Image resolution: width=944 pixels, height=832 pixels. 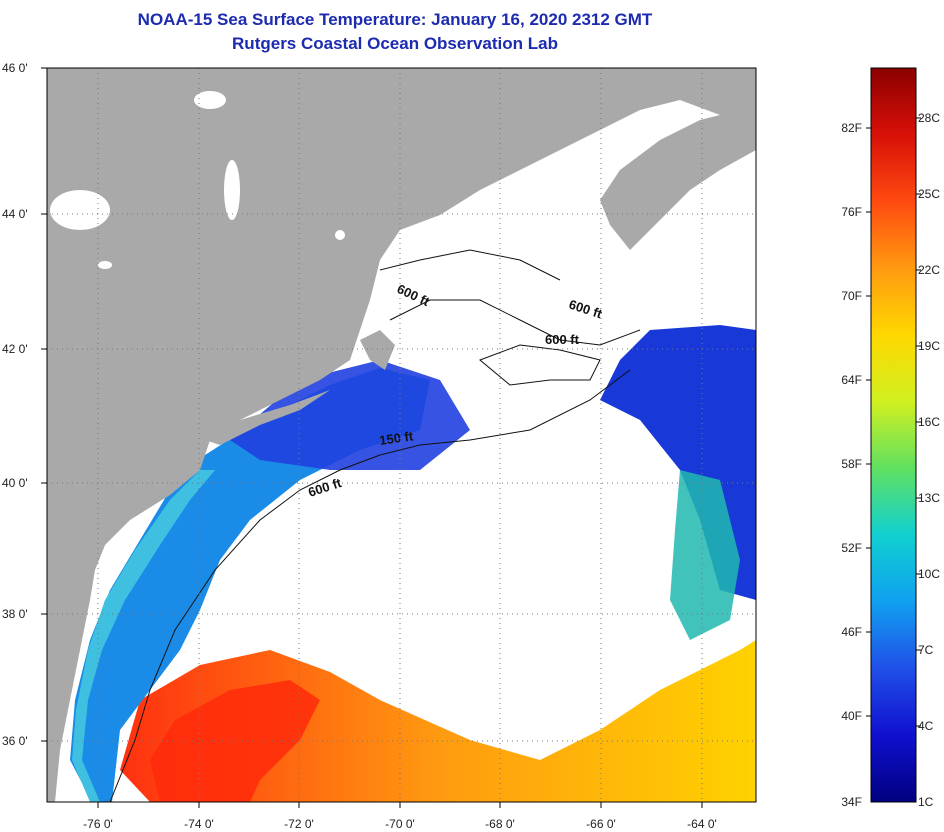 What do you see at coordinates (926, 726) in the screenshot?
I see `colorbar-label-c: 4C` at bounding box center [926, 726].